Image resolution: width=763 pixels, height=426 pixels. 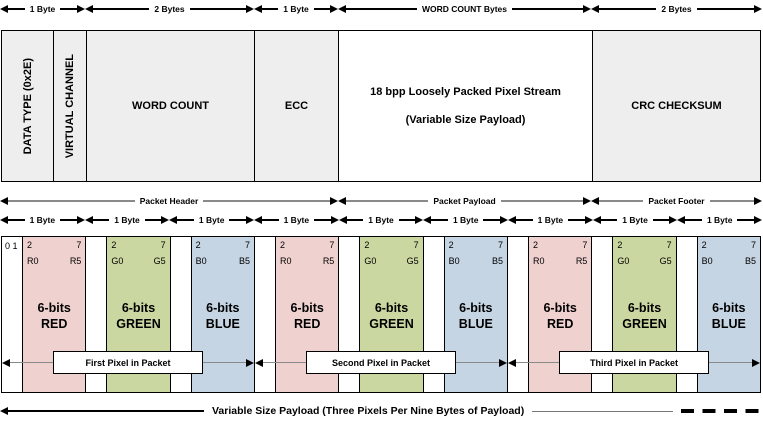 I want to click on unused-bits-cell: 0 1, so click(x=12, y=314).